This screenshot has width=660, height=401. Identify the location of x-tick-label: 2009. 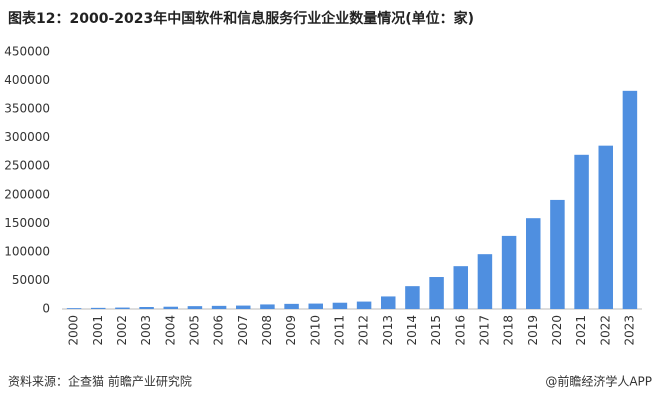
(291, 330).